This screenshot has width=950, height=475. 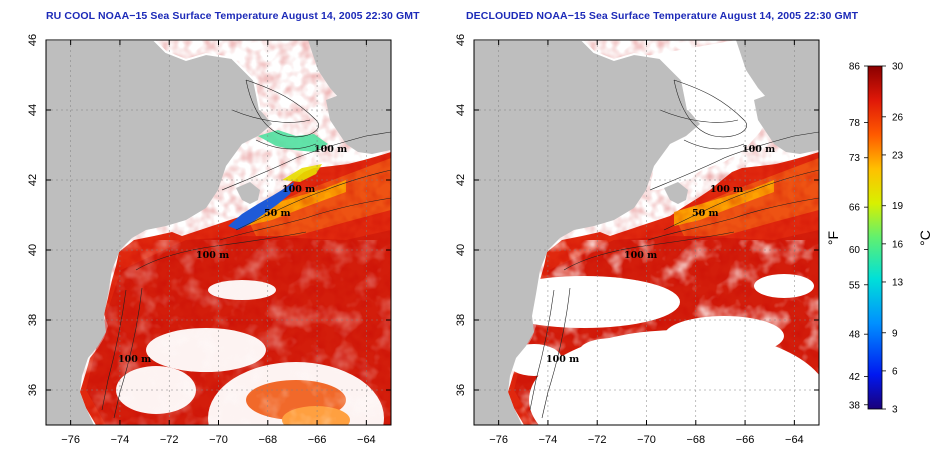 I want to click on decloud-gulf-maine, so click(x=699, y=115).